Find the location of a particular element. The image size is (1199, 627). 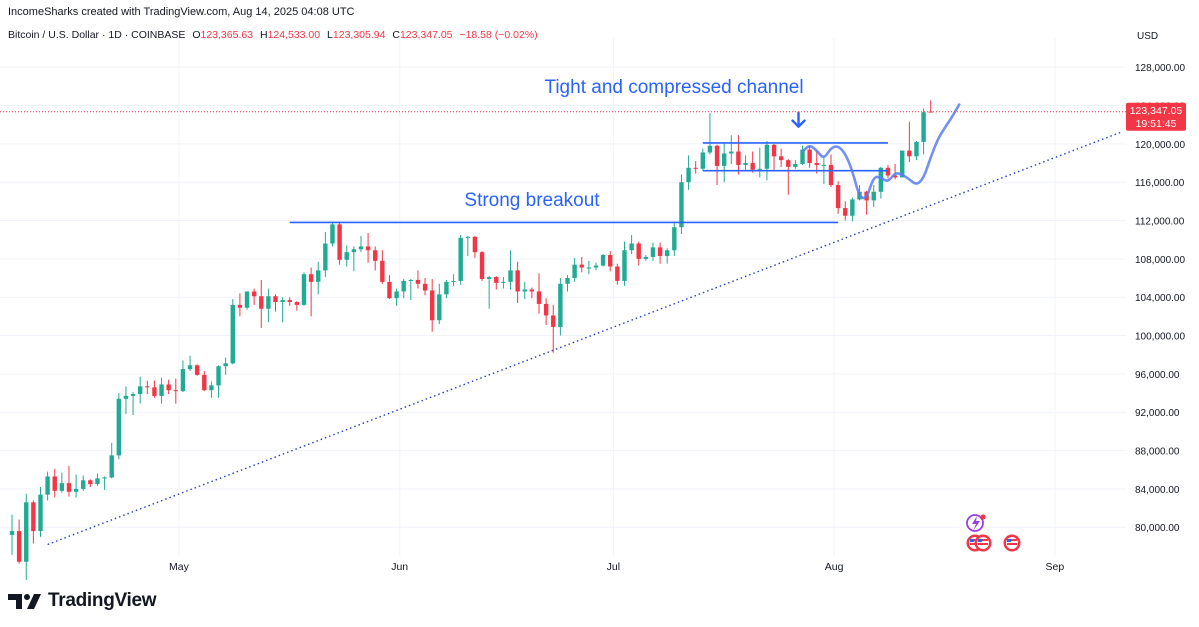

change-value: −18.58 (−0.02%) is located at coordinates (498, 35).